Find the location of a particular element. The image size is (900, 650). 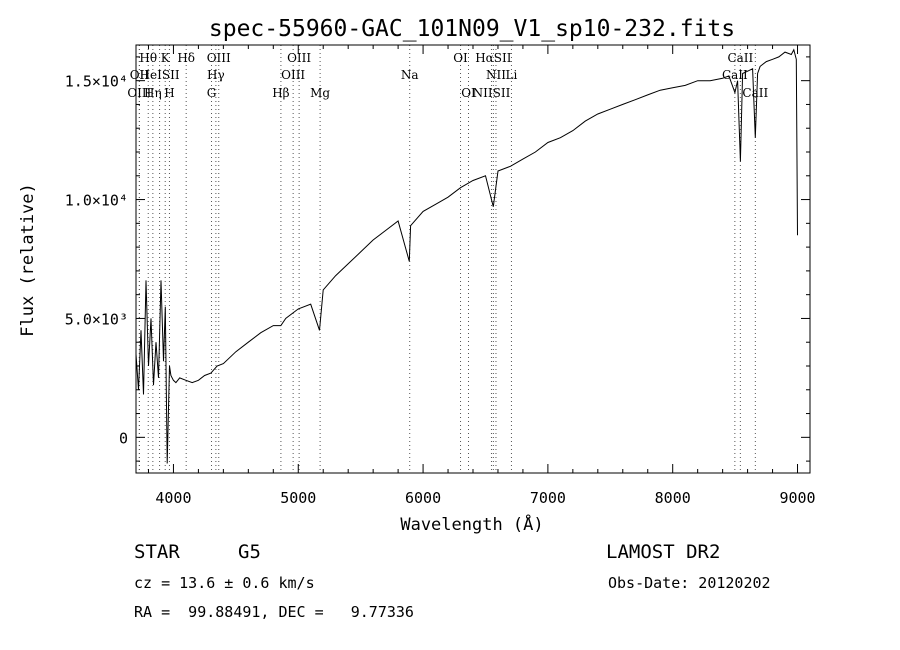

line-label: NIISII is located at coordinates (492, 93).